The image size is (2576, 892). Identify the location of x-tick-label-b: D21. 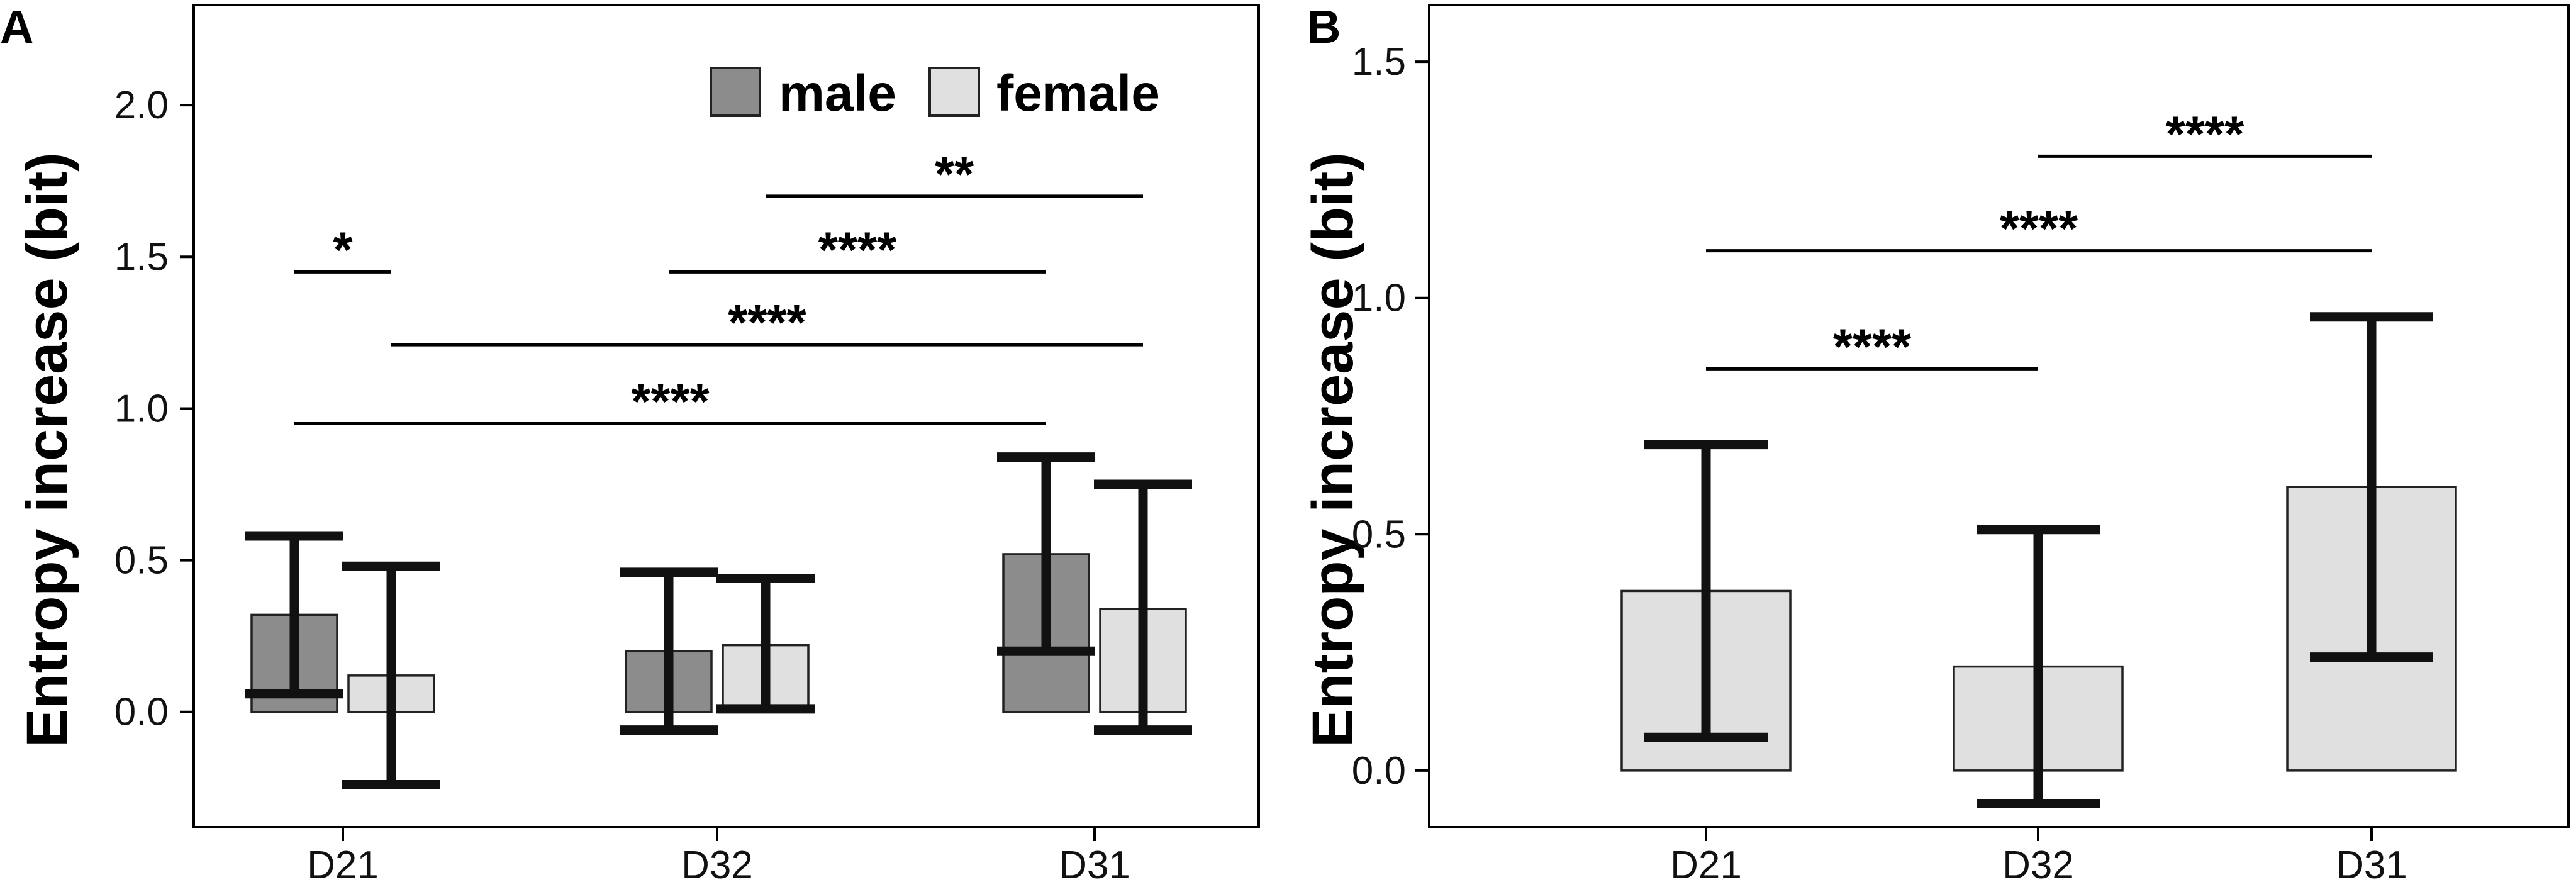
(1706, 865).